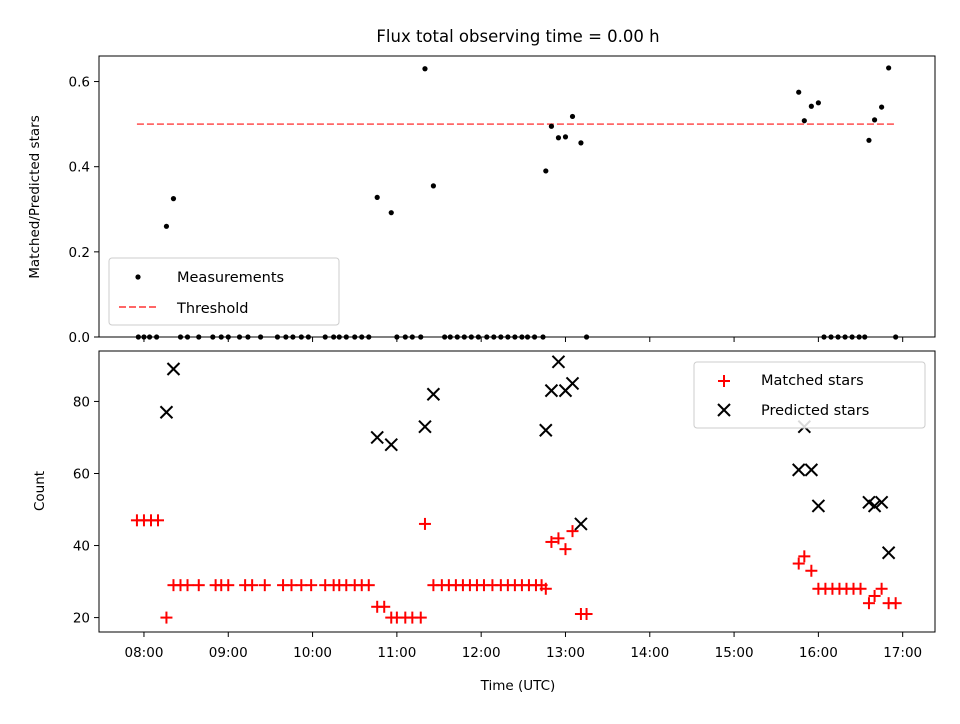 Image resolution: width=960 pixels, height=724 pixels. Describe the element at coordinates (724, 410) in the screenshot. I see `legend-predicted-marker` at that location.